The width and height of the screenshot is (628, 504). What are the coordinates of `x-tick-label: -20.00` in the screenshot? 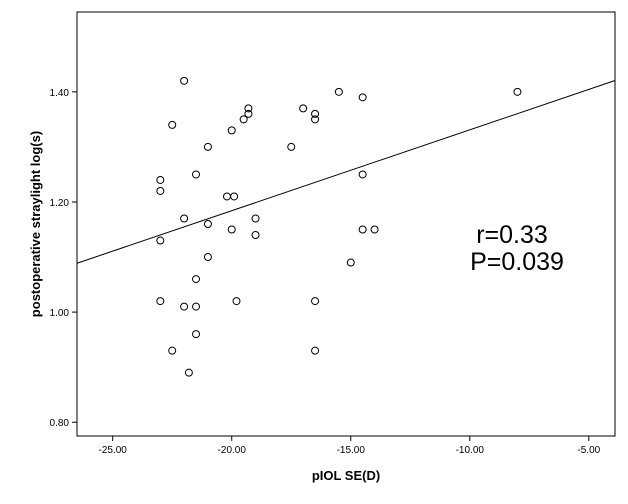 It's located at (232, 450).